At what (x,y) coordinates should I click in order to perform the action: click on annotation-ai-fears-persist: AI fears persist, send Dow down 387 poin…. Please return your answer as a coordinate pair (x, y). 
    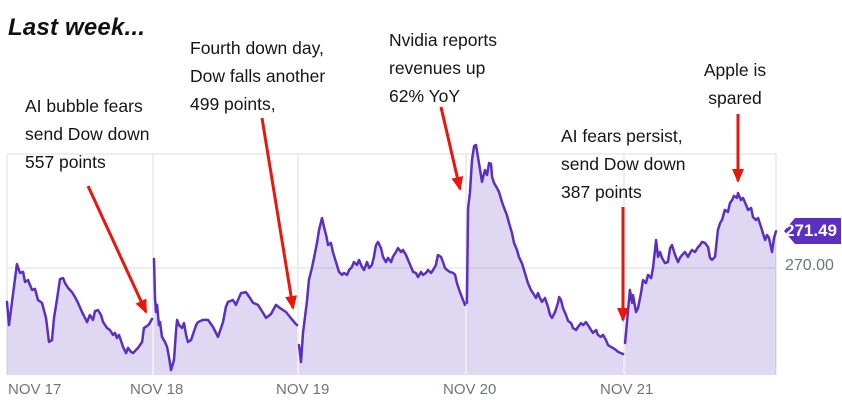
    Looking at the image, I should click on (623, 164).